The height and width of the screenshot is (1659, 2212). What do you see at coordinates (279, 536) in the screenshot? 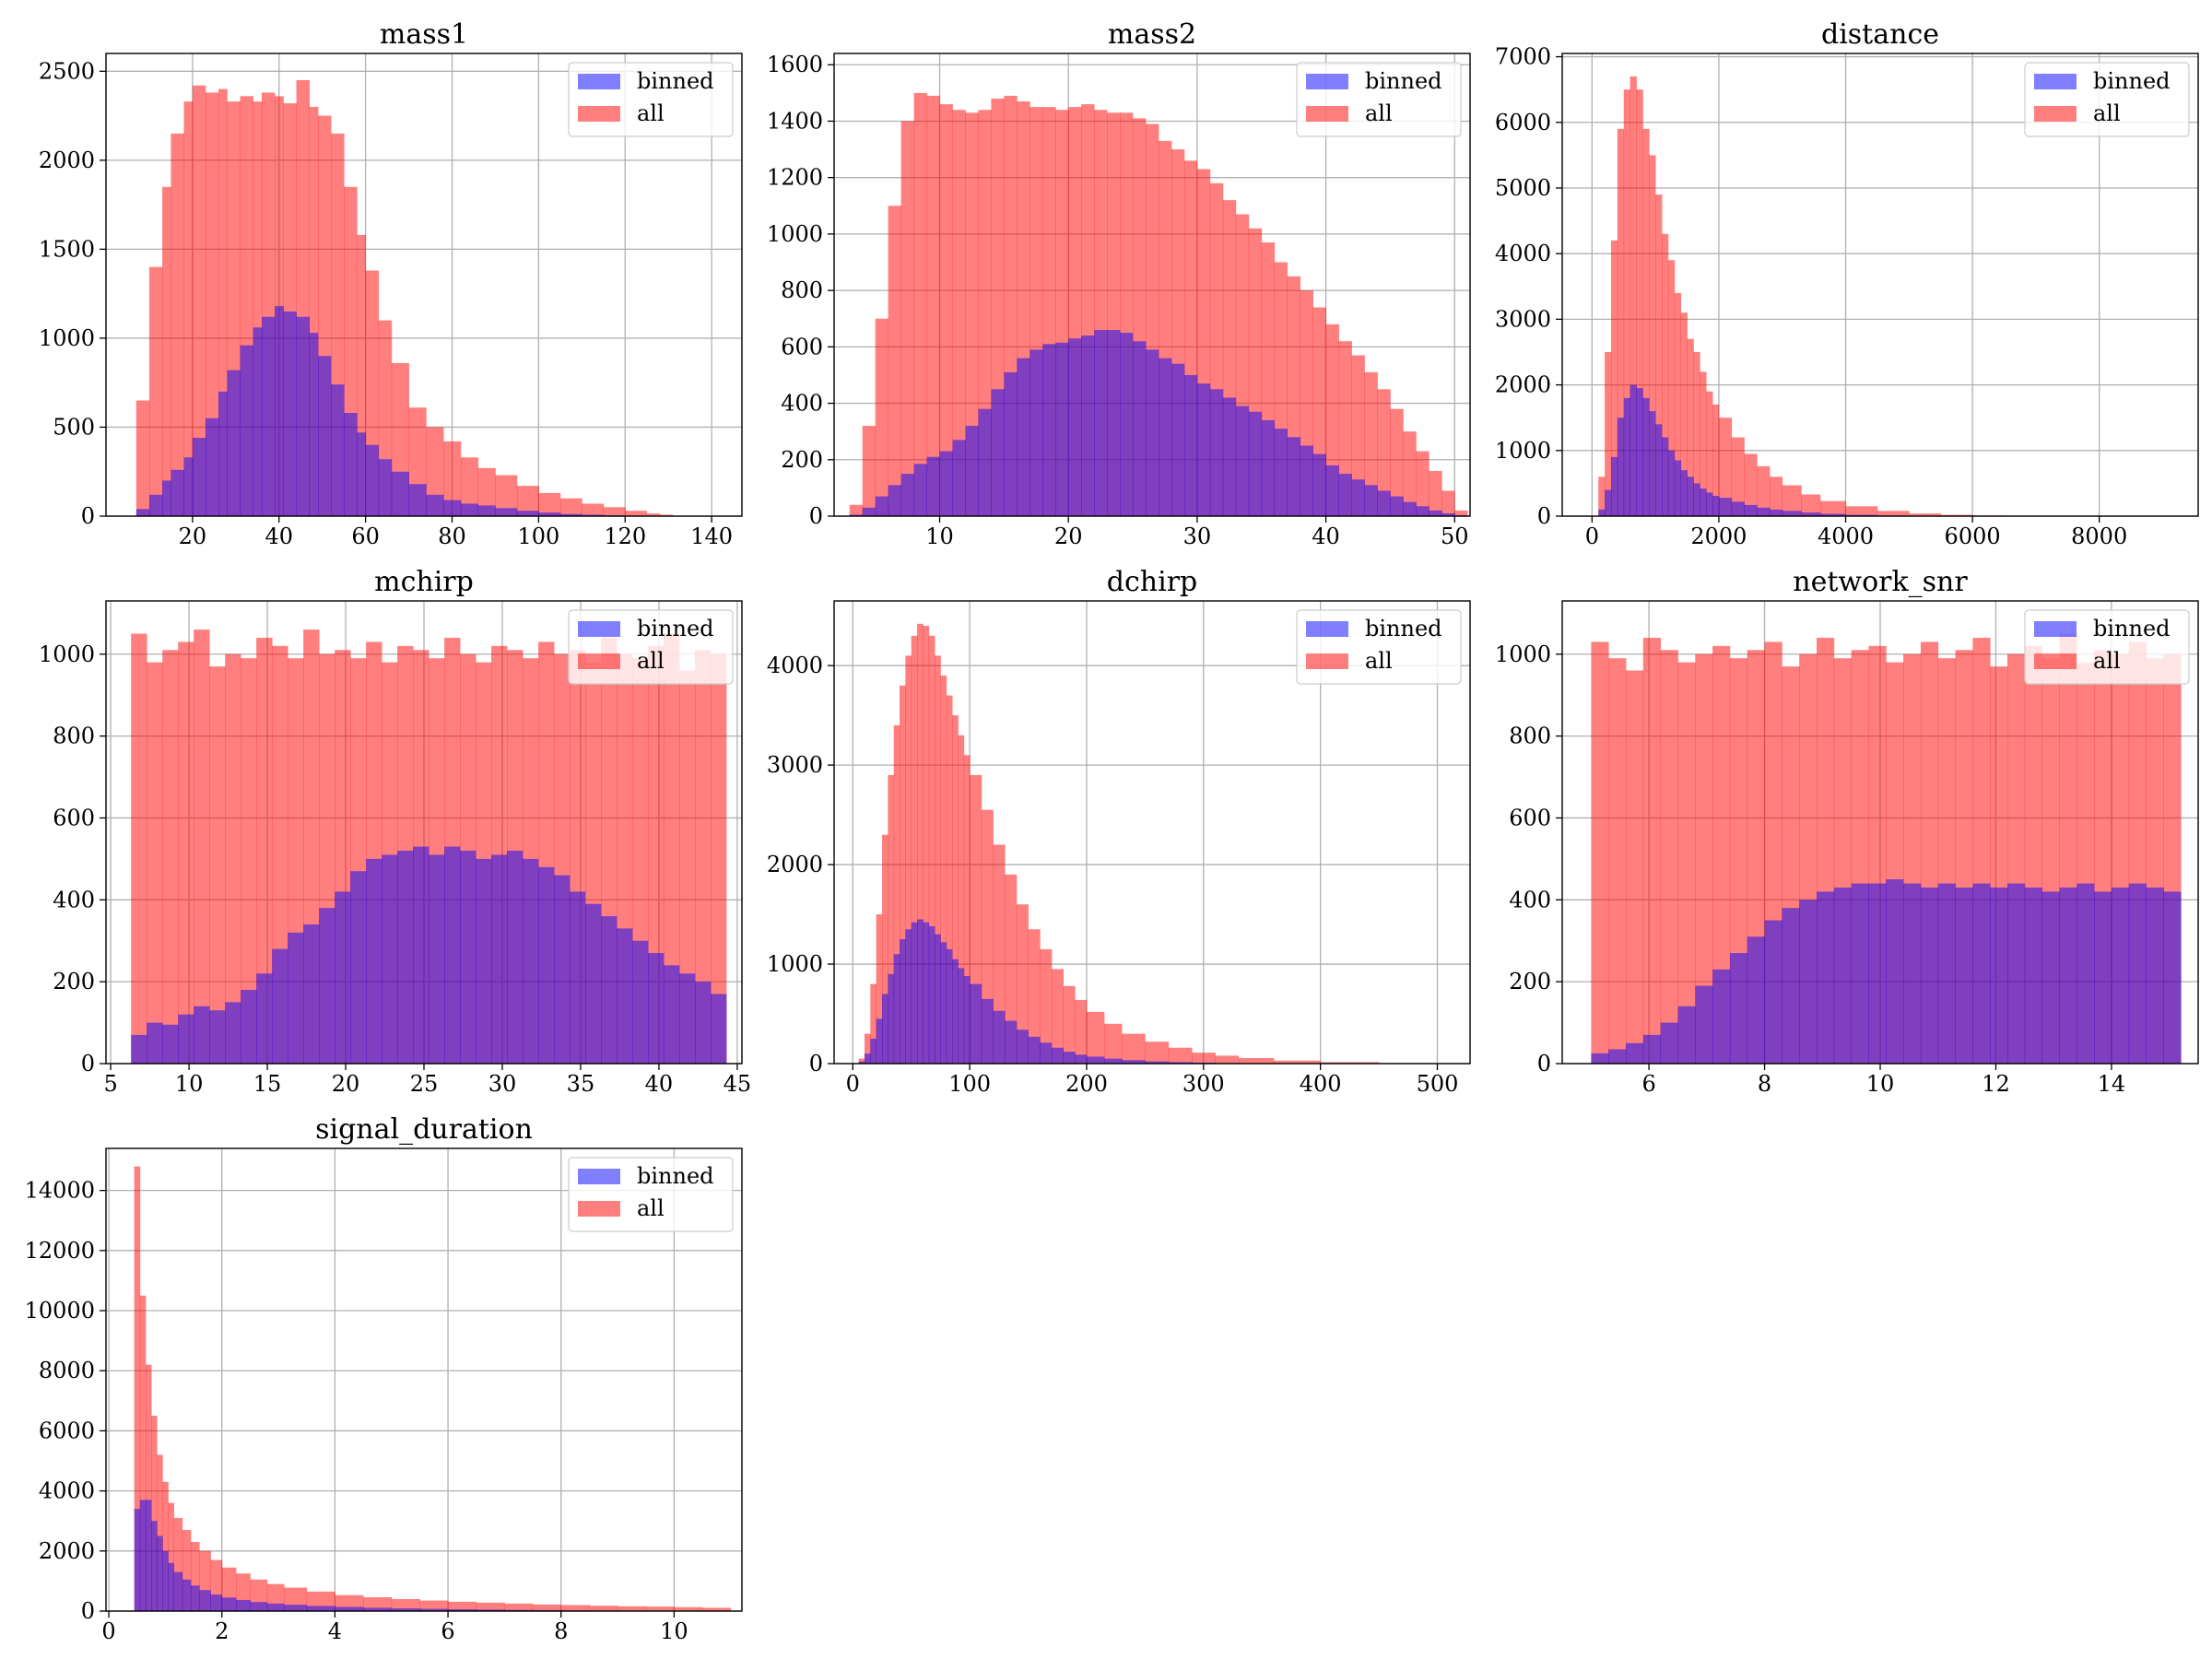
I see `x-tick-label: 40` at bounding box center [279, 536].